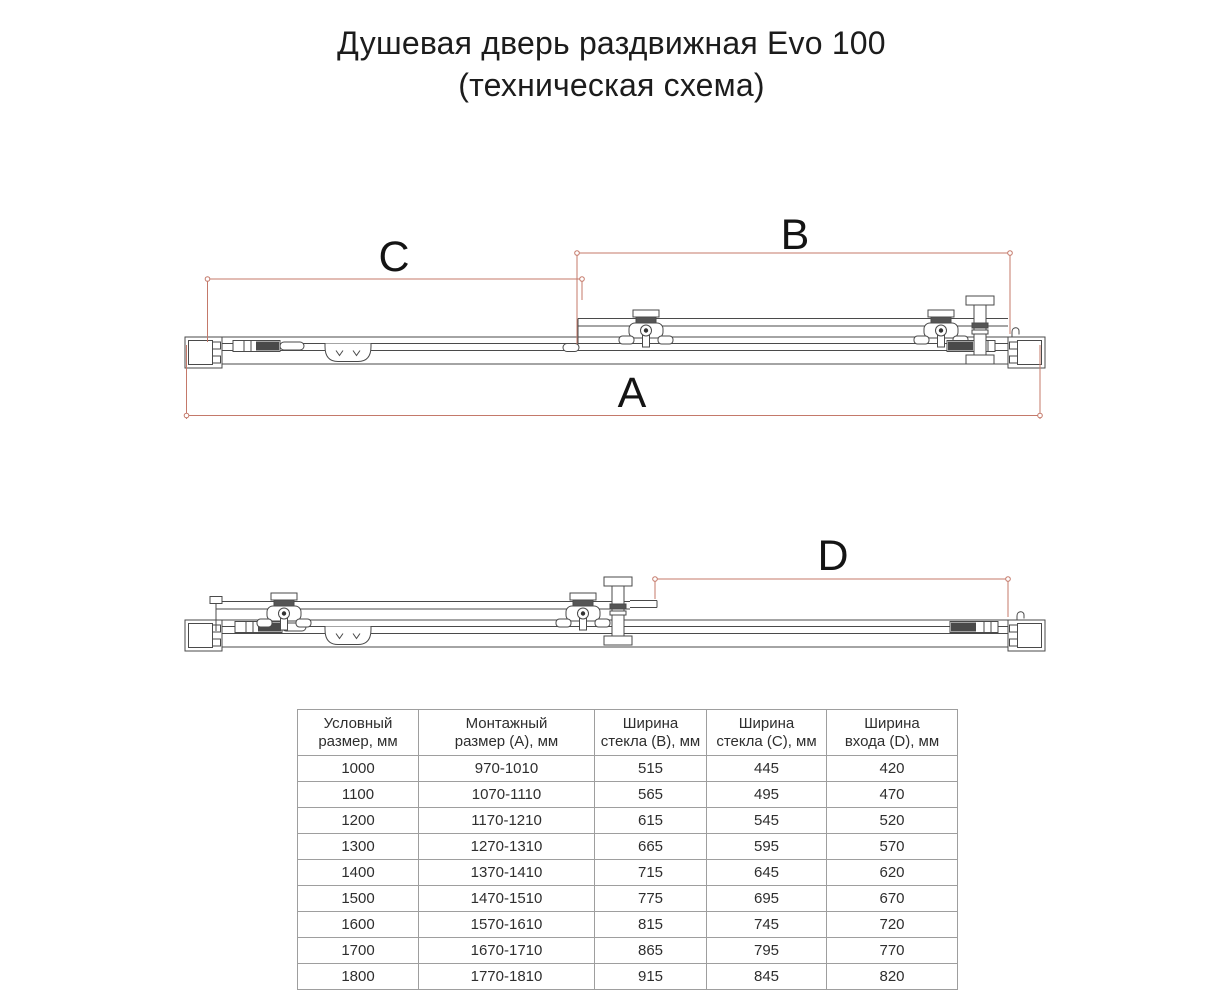 The image size is (1223, 1000). I want to click on bottom-view-open, so click(615, 614).